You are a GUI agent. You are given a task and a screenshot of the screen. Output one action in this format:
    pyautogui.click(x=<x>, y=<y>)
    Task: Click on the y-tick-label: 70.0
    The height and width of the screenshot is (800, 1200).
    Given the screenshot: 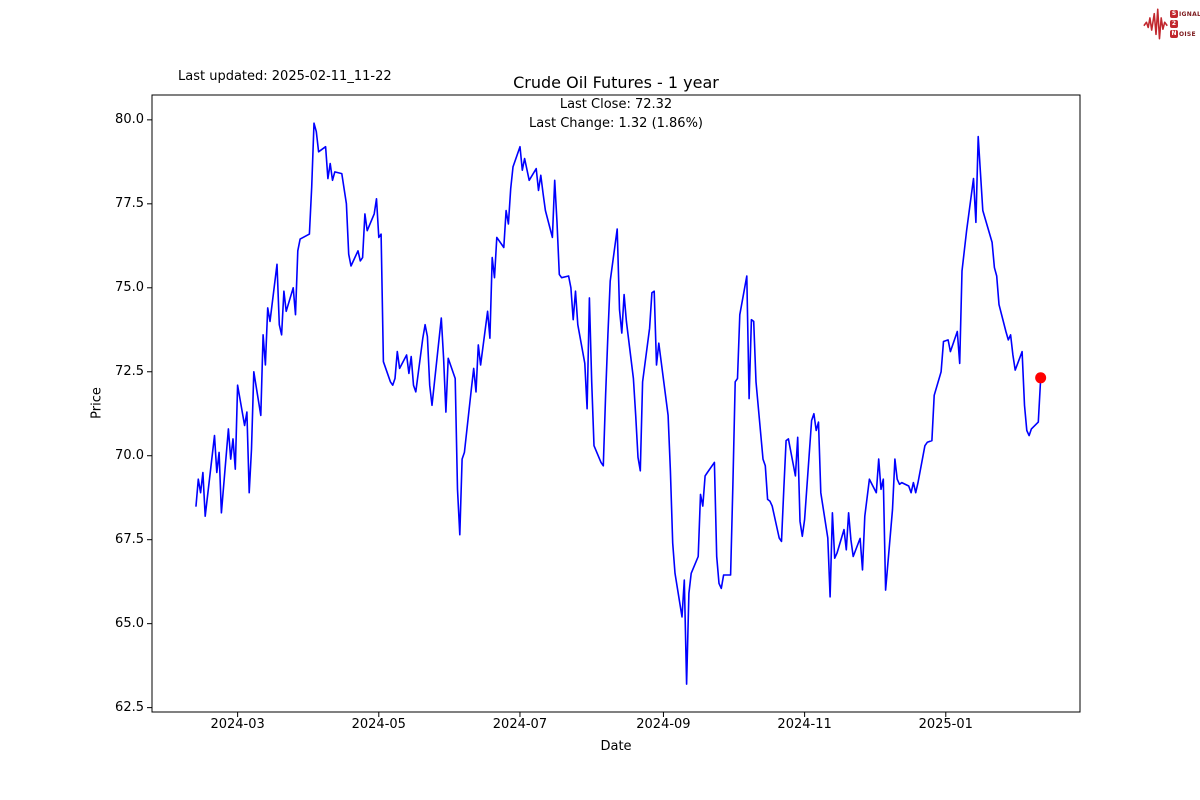 What is the action you would take?
    pyautogui.click(x=129, y=455)
    